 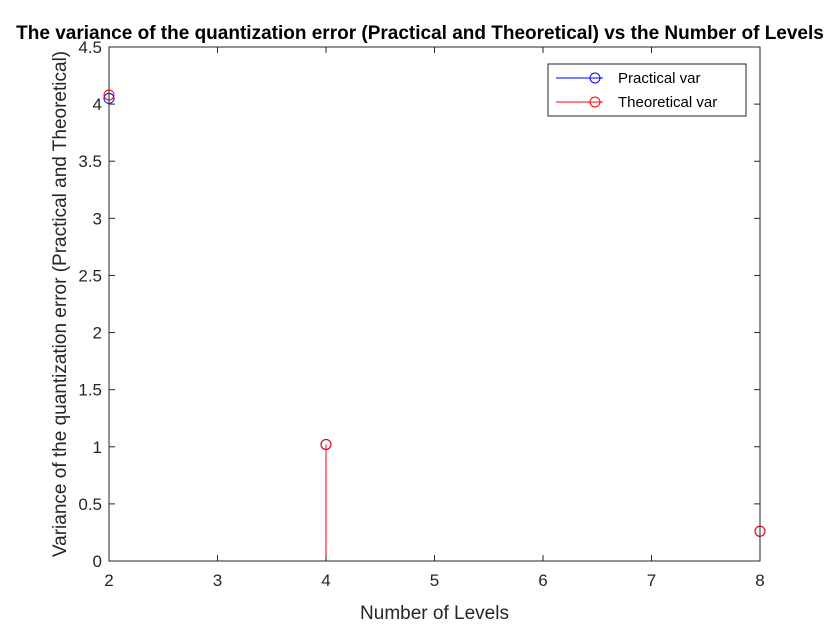 I want to click on legend-entry: Theoretical var, so click(x=636, y=102).